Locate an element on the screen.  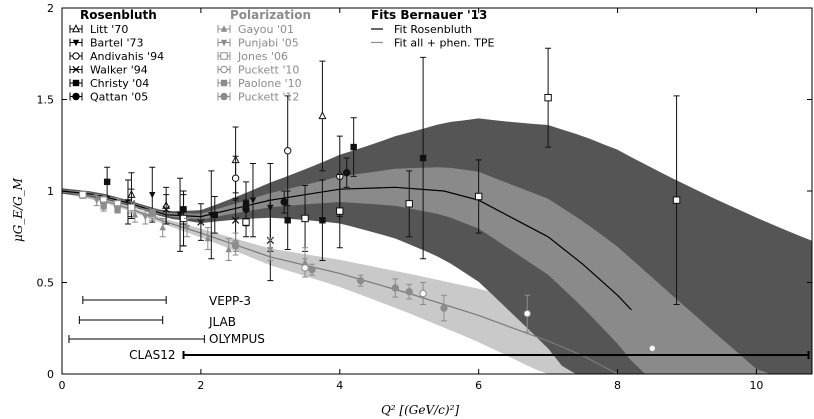
x-tick-label: 8 is located at coordinates (617, 385).